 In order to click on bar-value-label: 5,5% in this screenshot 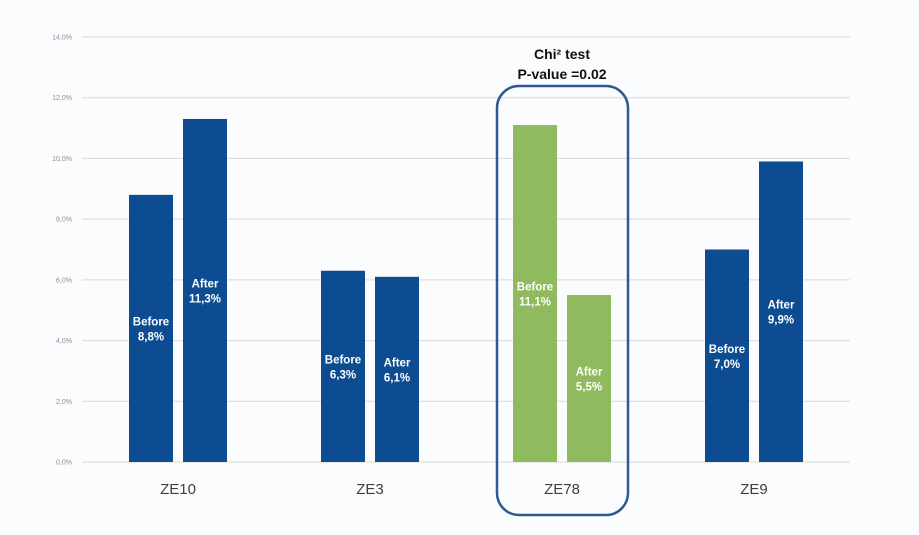, I will do `click(589, 388)`.